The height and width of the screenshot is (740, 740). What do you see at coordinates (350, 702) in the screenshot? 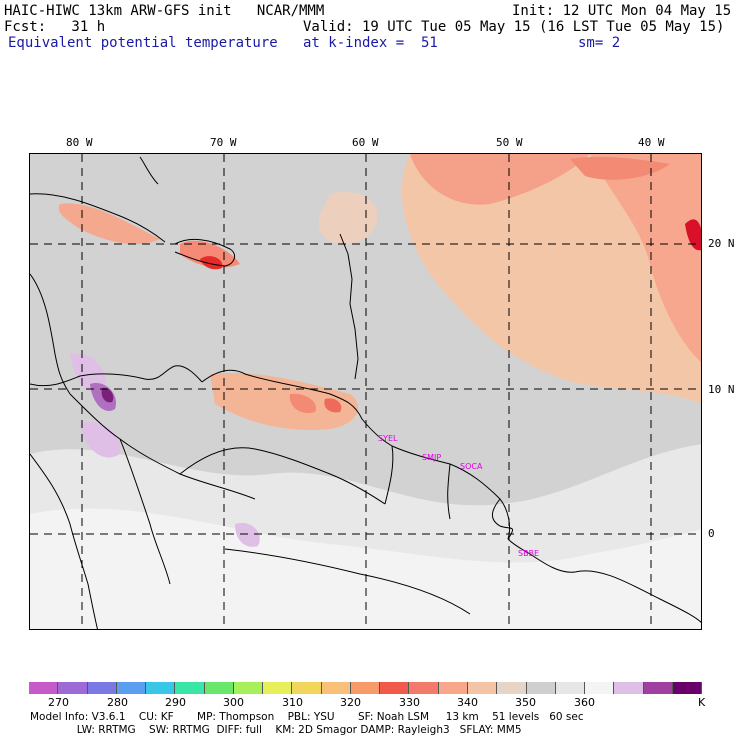
I see `legend-tick-label: 320` at bounding box center [350, 702].